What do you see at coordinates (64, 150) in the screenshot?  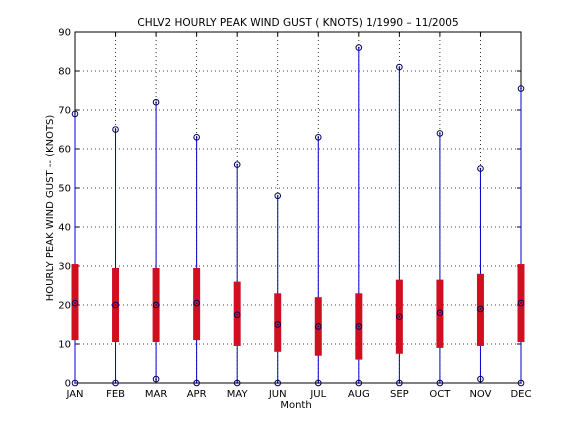 I see `y-tick-label: 60` at bounding box center [64, 150].